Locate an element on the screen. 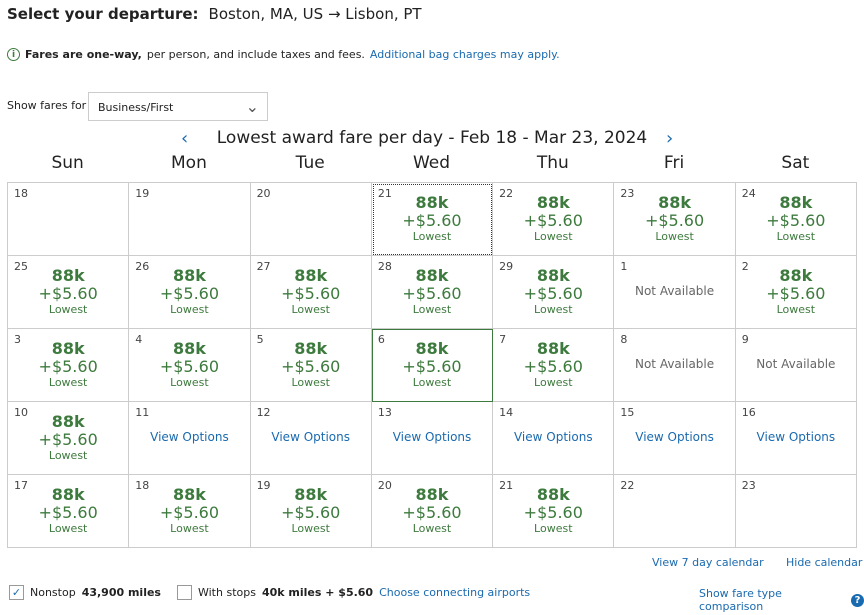 Image resolution: width=864 pixels, height=615 pixels. calendar-day-cell: 16 View Options is located at coordinates (796, 438).